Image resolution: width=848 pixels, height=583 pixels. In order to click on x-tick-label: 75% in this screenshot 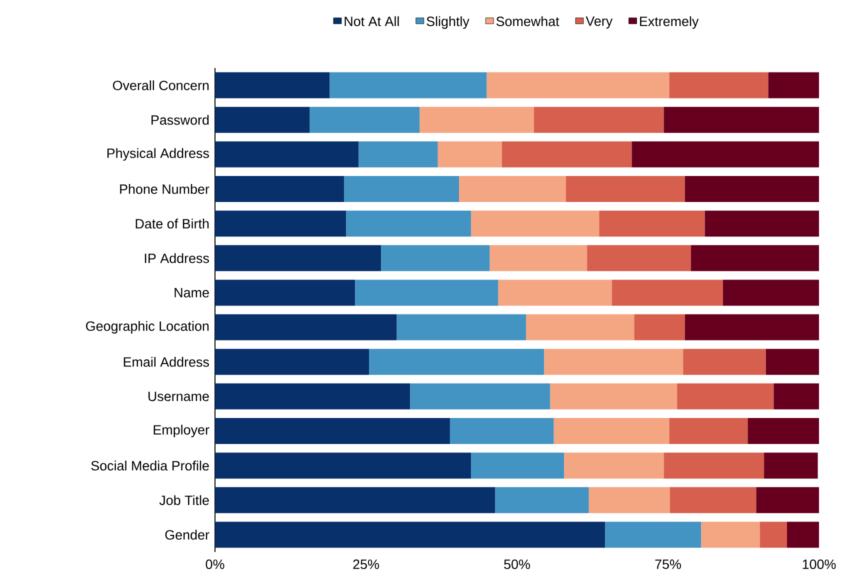, I will do `click(668, 564)`.